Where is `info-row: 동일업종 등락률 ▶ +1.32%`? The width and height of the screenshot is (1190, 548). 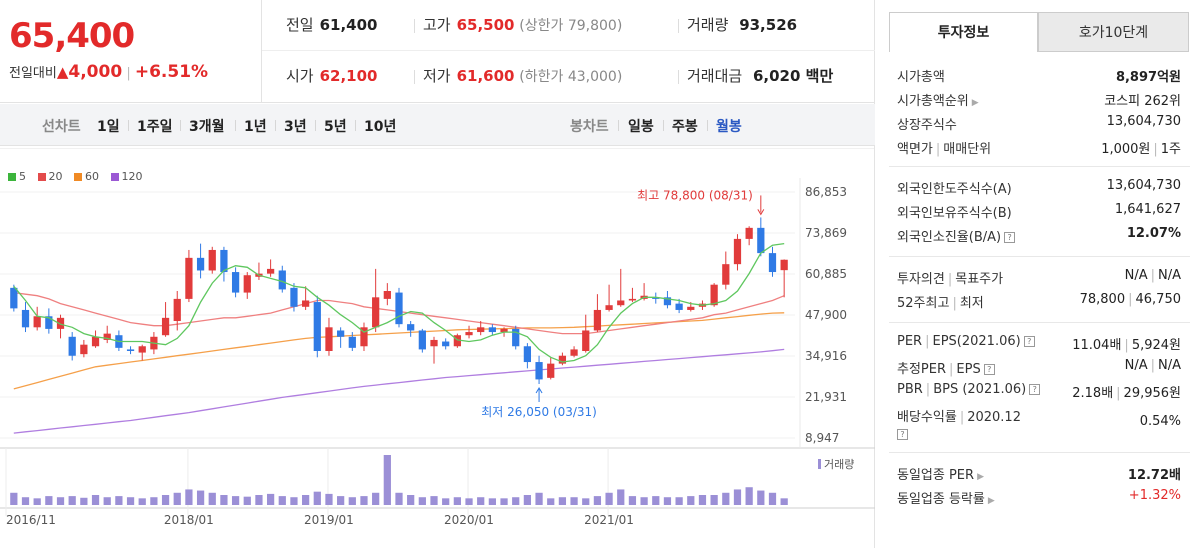 info-row: 동일업종 등락률 ▶ +1.32% is located at coordinates (1039, 497).